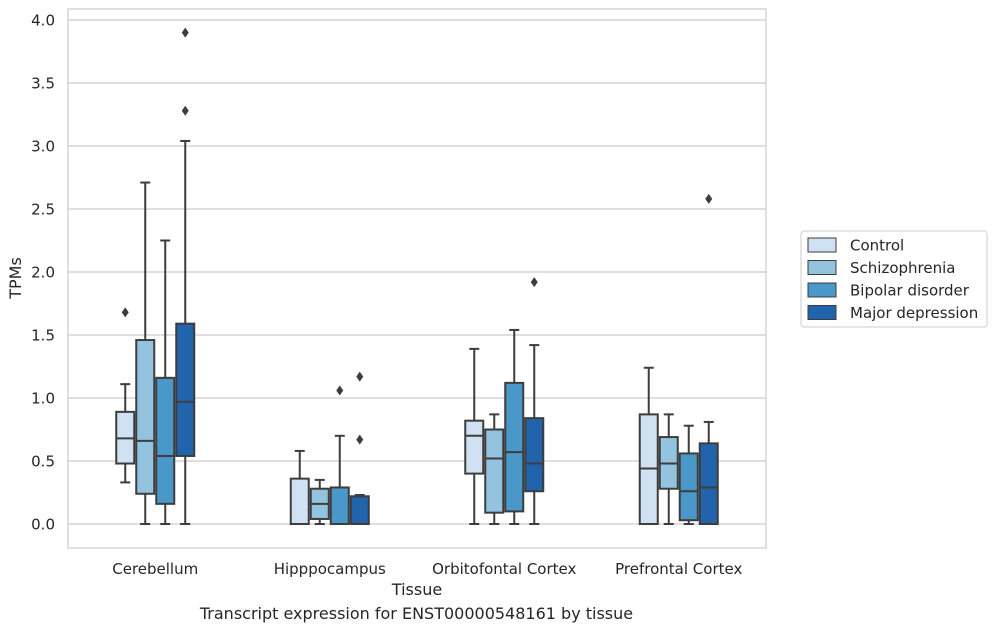 The height and width of the screenshot is (634, 997). What do you see at coordinates (914, 313) in the screenshot?
I see `legend-label: Major depression` at bounding box center [914, 313].